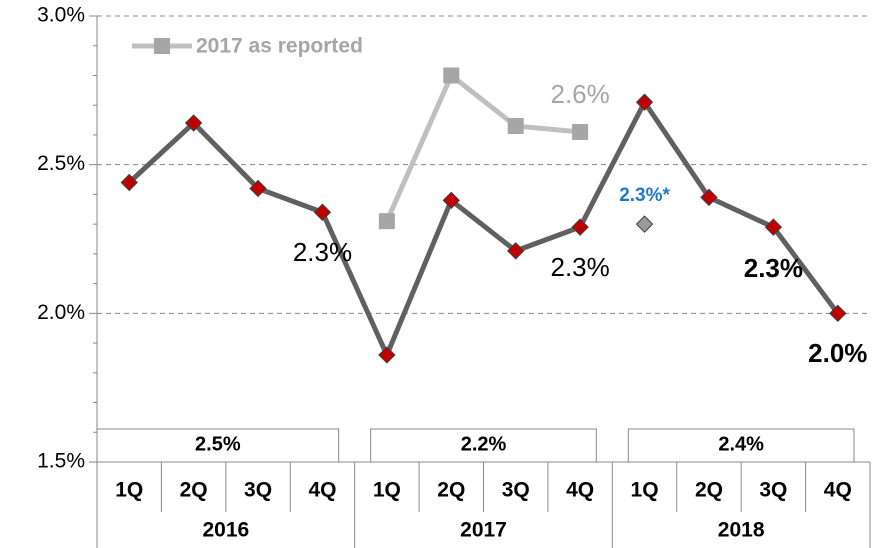  What do you see at coordinates (482, 147) in the screenshot?
I see `series-line` at bounding box center [482, 147].